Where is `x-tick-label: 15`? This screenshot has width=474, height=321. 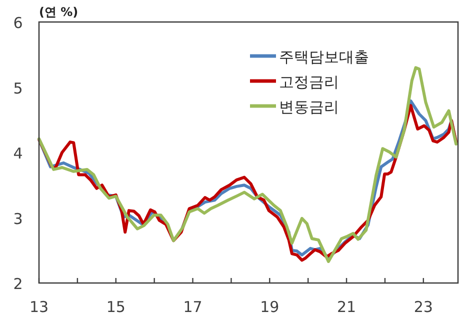
x-tick-label: 15 is located at coordinates (116, 307).